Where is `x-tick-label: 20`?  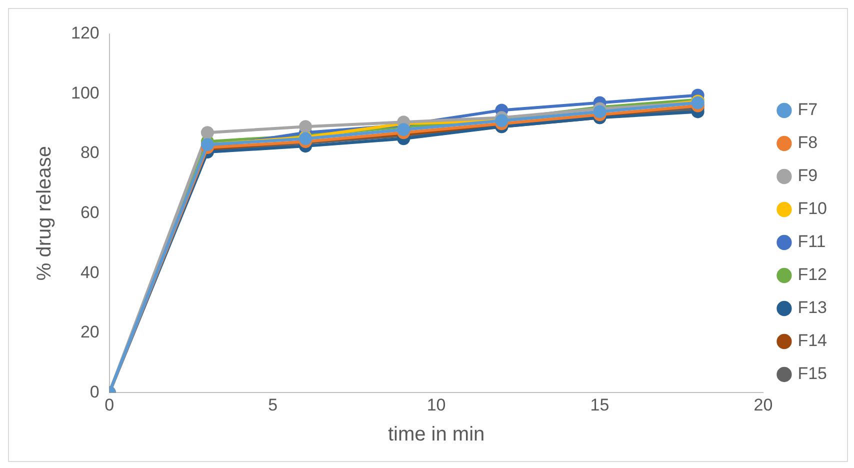
x-tick-label: 20 is located at coordinates (763, 404).